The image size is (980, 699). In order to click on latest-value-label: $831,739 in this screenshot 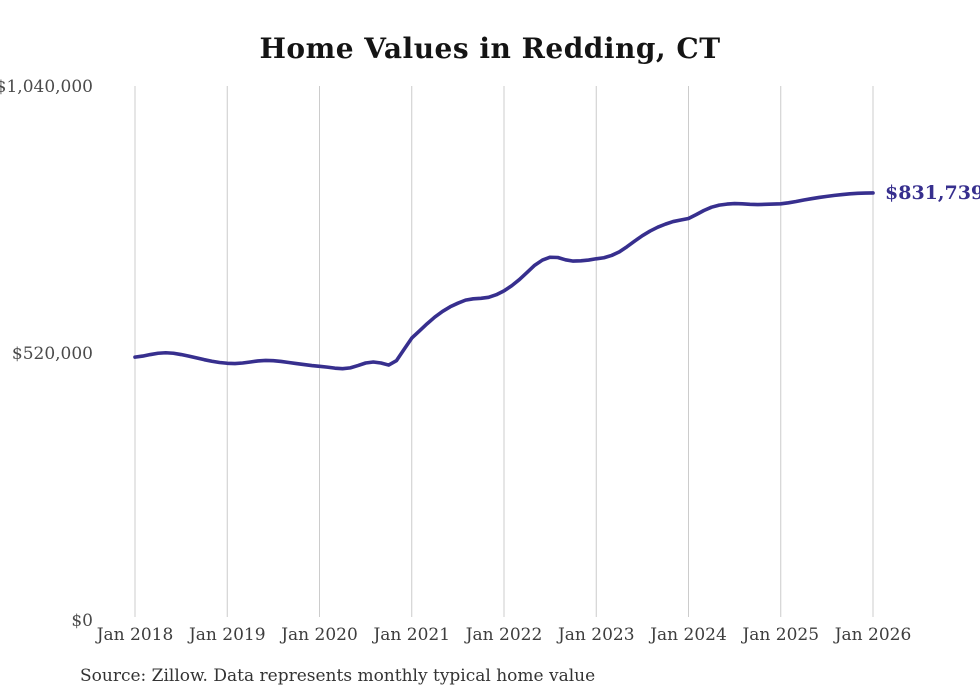, I will do `click(932, 193)`.